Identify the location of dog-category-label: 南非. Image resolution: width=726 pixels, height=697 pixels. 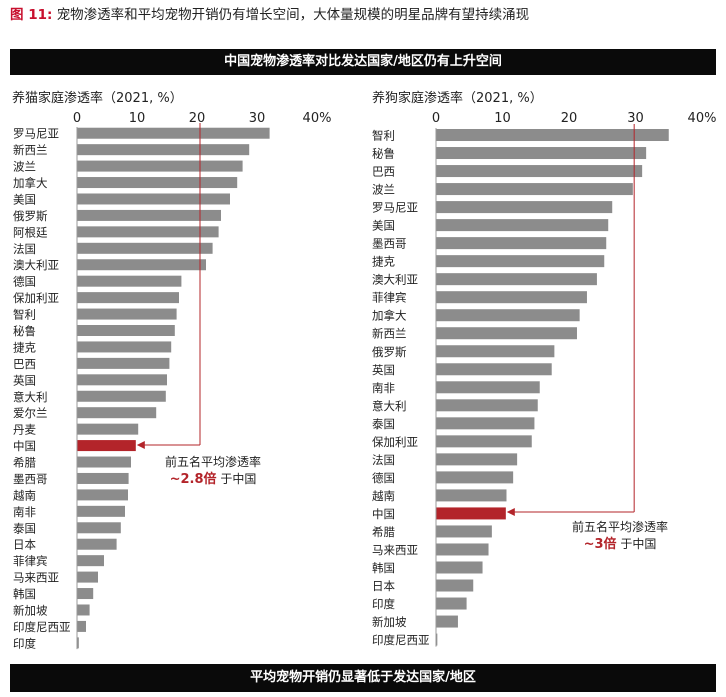
(383, 388).